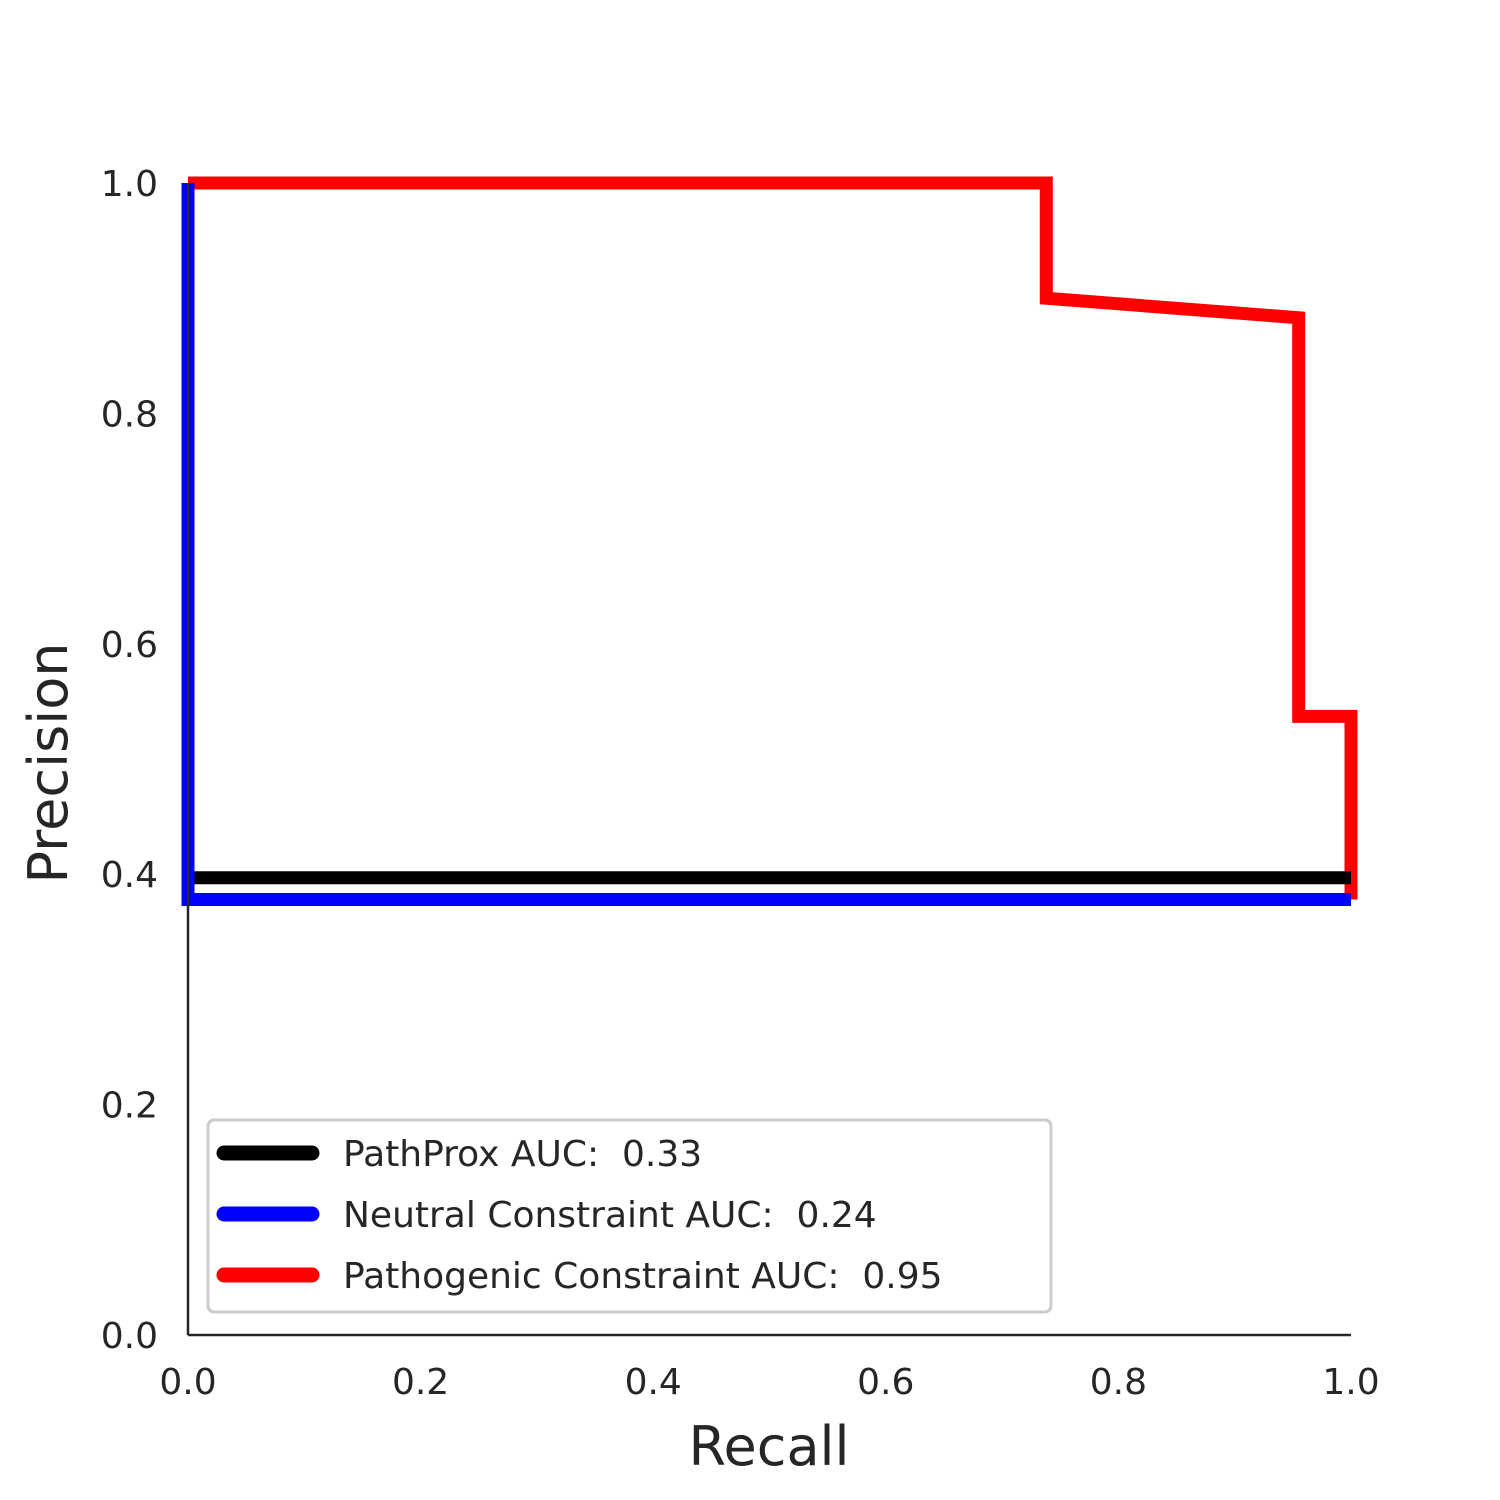 Image resolution: width=1500 pixels, height=1500 pixels. Describe the element at coordinates (653, 1382) in the screenshot. I see `x-tick-label: 0.4` at that location.